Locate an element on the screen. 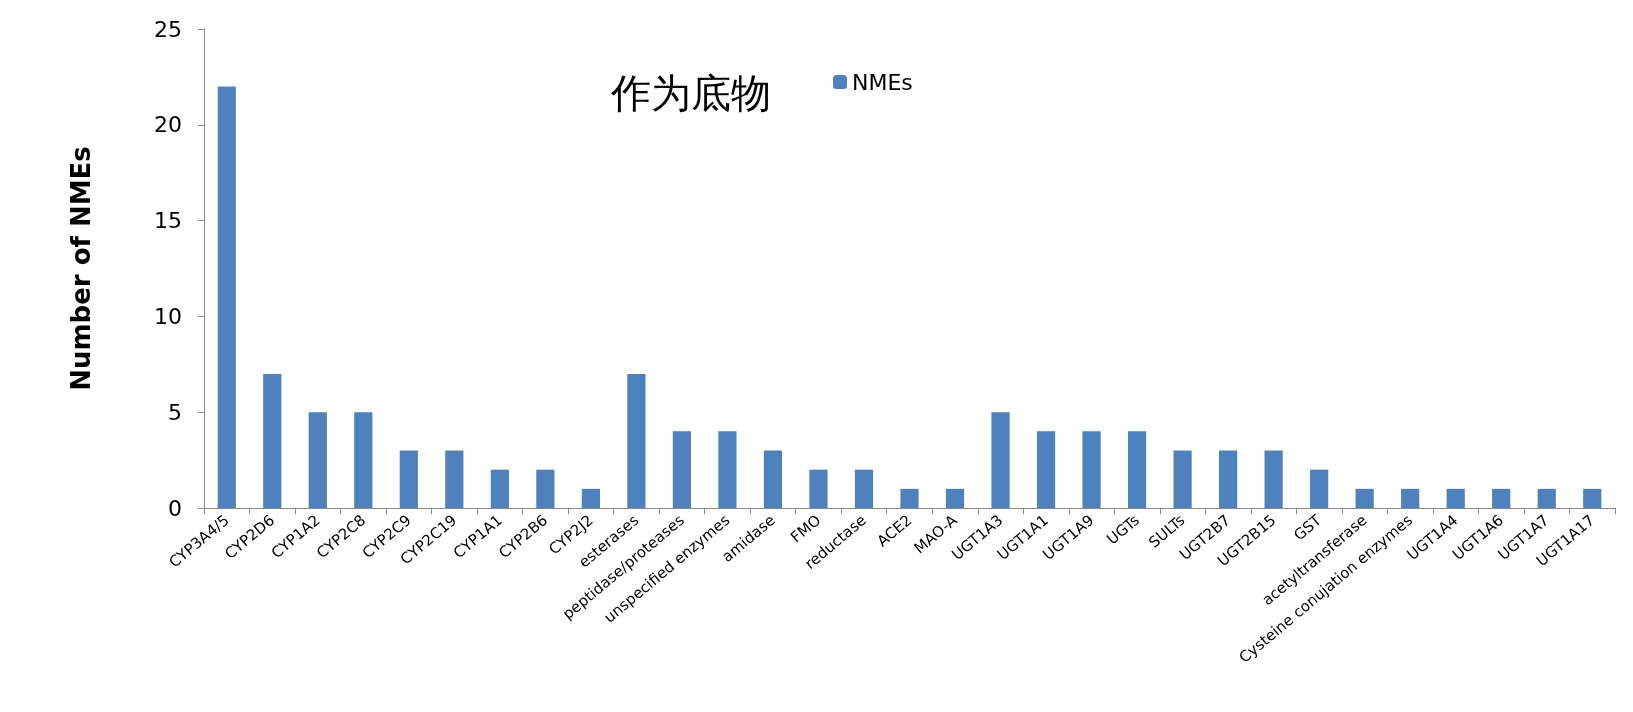 This screenshot has width=1633, height=712. y-tick-label: 25 is located at coordinates (168, 29).